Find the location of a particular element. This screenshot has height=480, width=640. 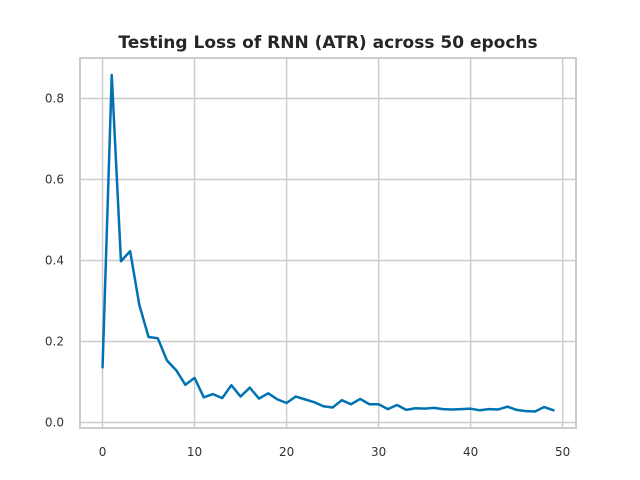

y-tick-labels: 0.0 0.2 0.4 0.6 0.8 is located at coordinates (54, 260).